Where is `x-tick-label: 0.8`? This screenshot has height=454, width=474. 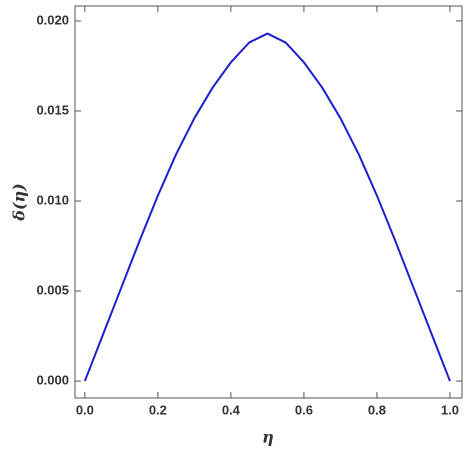 x-tick-label: 0.8 is located at coordinates (377, 409).